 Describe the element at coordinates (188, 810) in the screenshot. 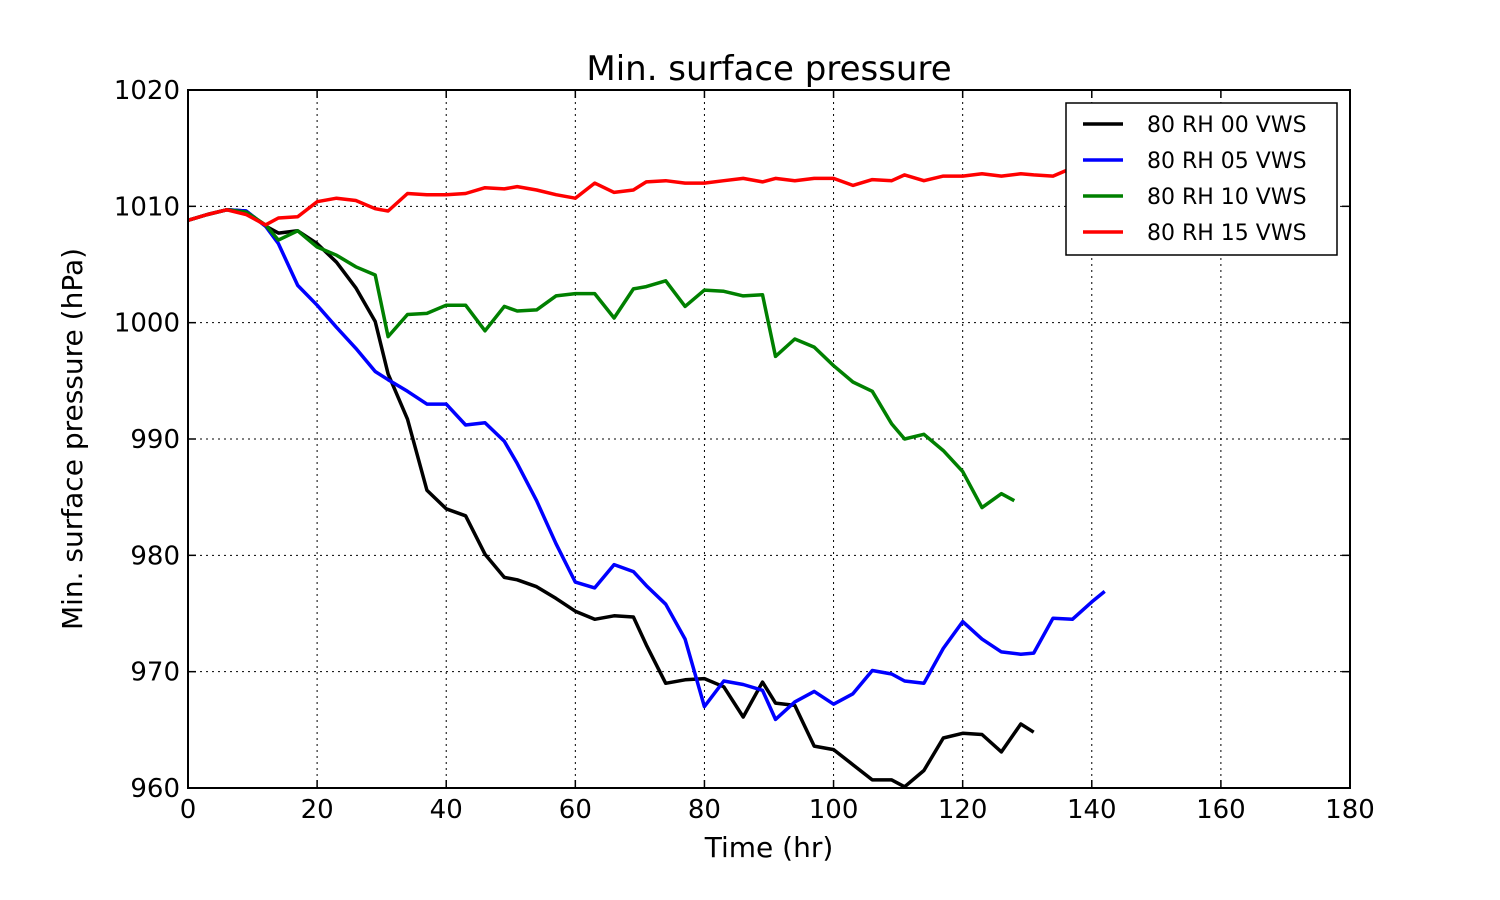

I see `x-tick-label: 0` at that location.